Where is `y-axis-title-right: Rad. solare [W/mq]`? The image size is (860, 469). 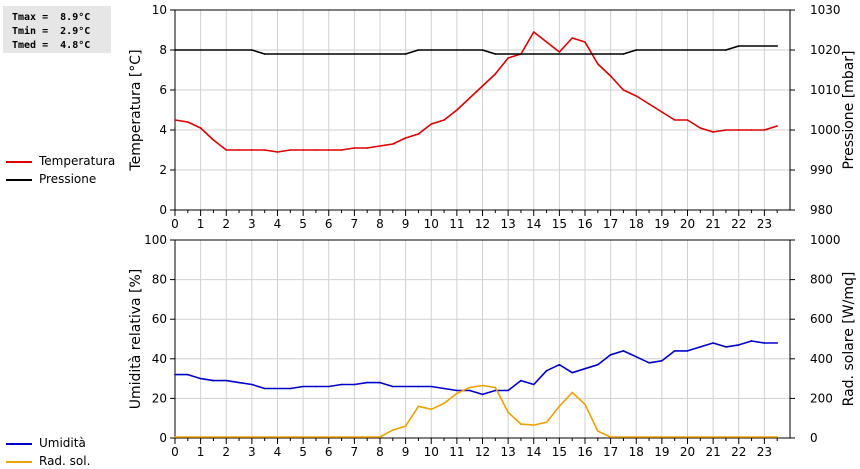 y-axis-title-right: Rad. solare [W/mq] is located at coordinates (849, 339).